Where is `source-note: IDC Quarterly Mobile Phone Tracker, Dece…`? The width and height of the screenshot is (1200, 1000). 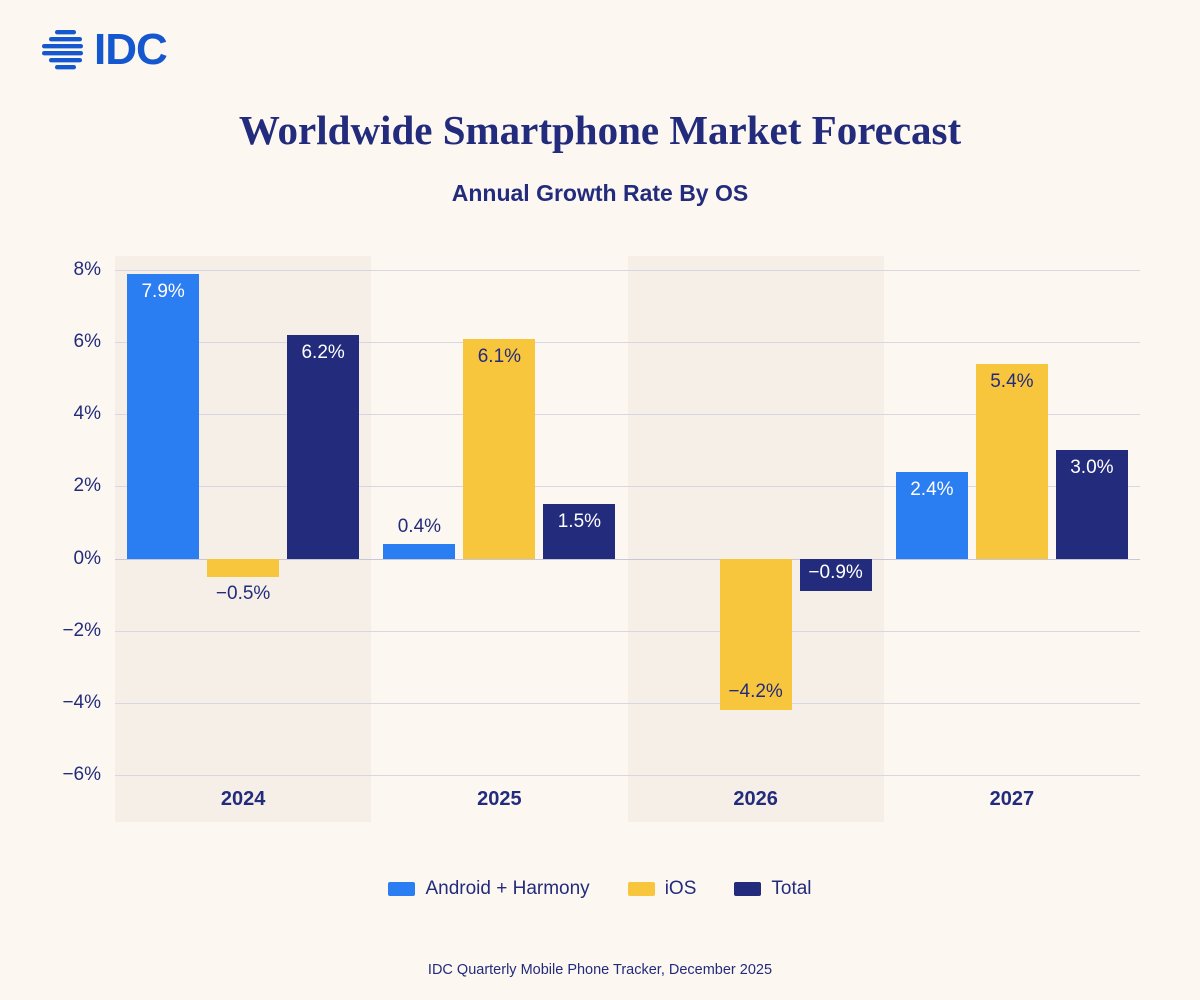 source-note: IDC Quarterly Mobile Phone Tracker, Dece… is located at coordinates (600, 970).